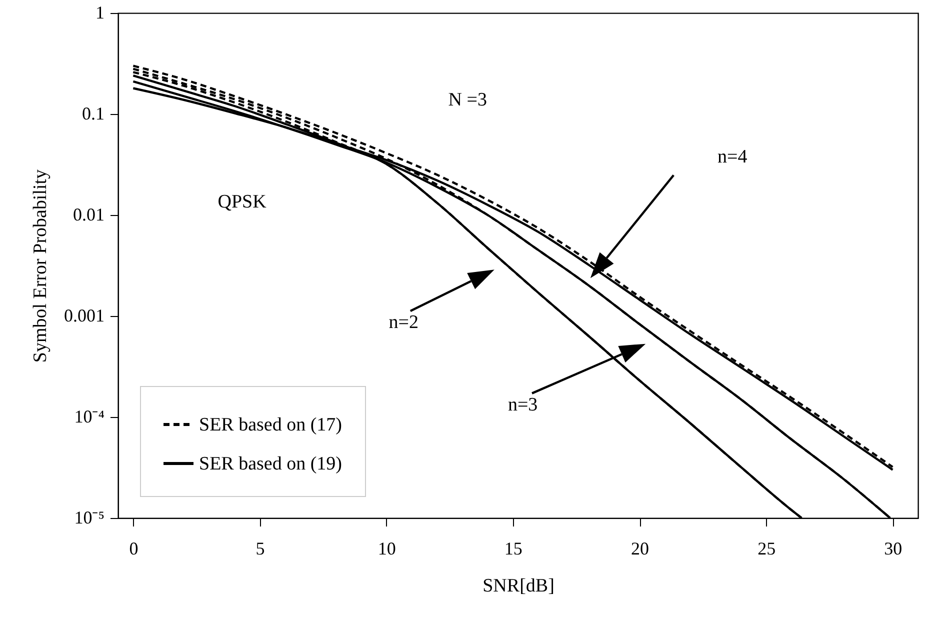 Image resolution: width=927 pixels, height=618 pixels. I want to click on x-tick-label: 15, so click(513, 548).